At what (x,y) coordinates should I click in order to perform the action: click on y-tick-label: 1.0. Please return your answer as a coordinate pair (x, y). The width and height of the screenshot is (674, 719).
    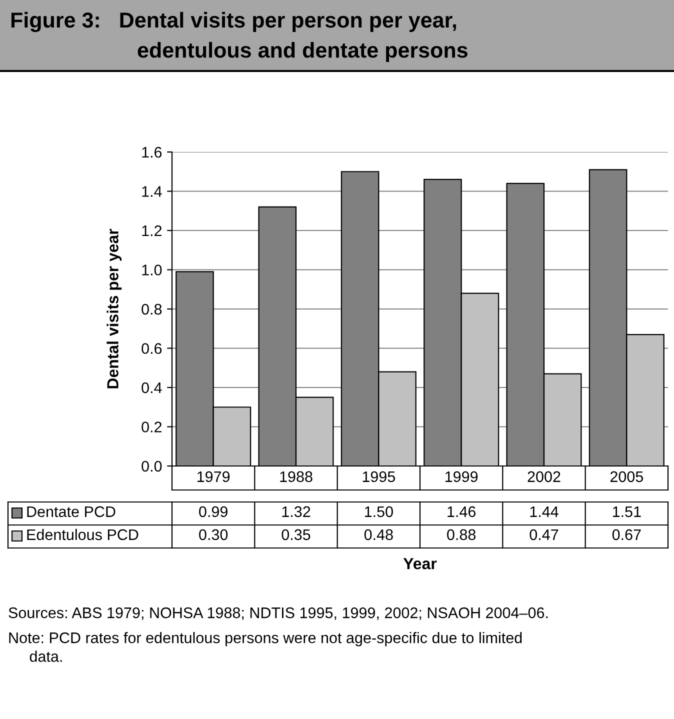
    Looking at the image, I should click on (152, 270).